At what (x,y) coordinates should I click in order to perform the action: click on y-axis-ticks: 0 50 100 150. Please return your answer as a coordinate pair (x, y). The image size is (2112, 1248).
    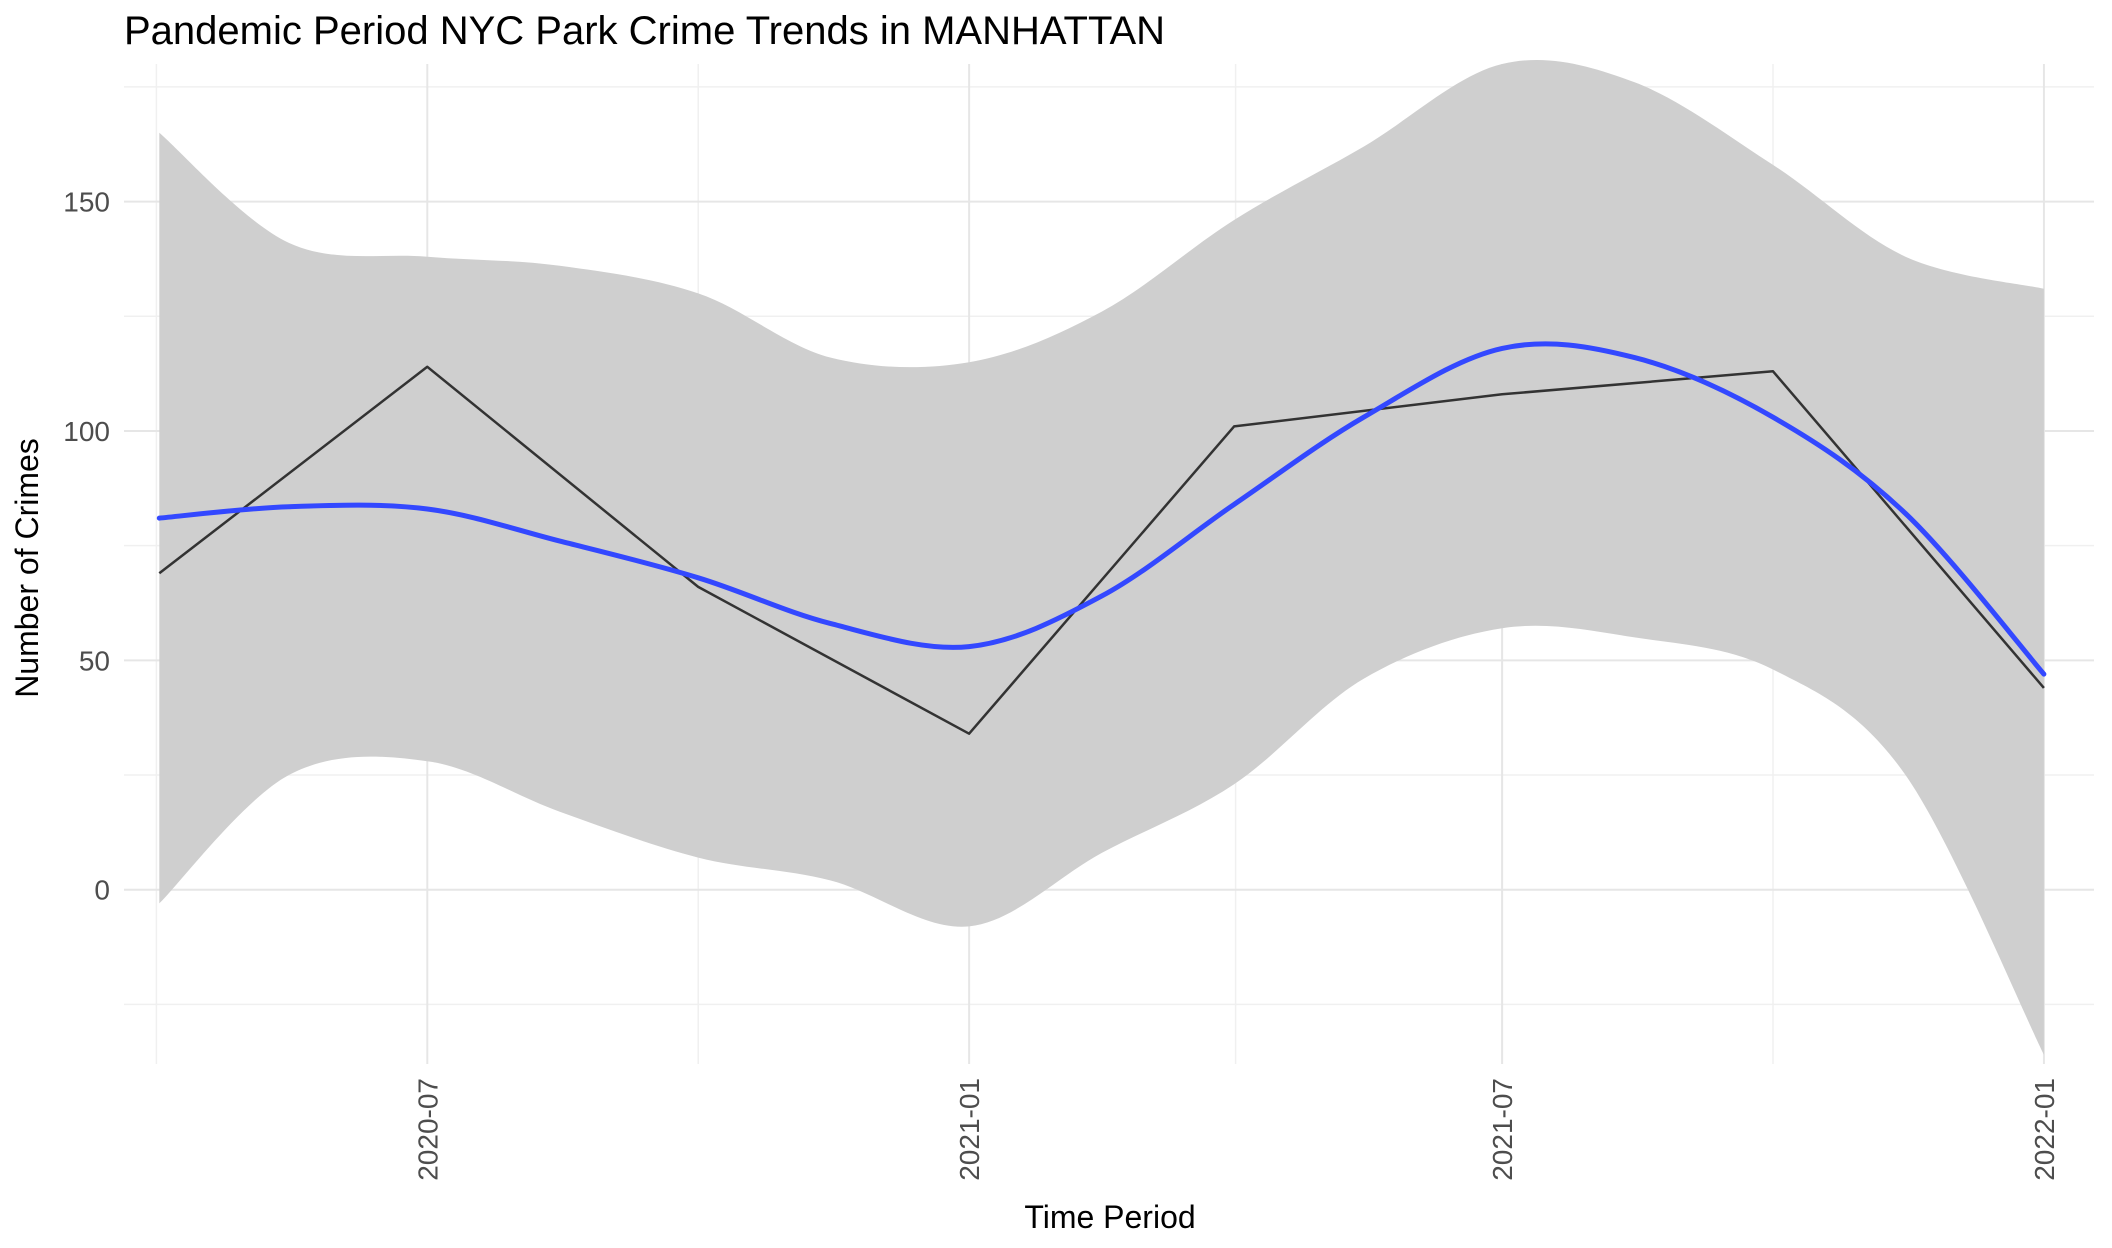
    Looking at the image, I should click on (86, 546).